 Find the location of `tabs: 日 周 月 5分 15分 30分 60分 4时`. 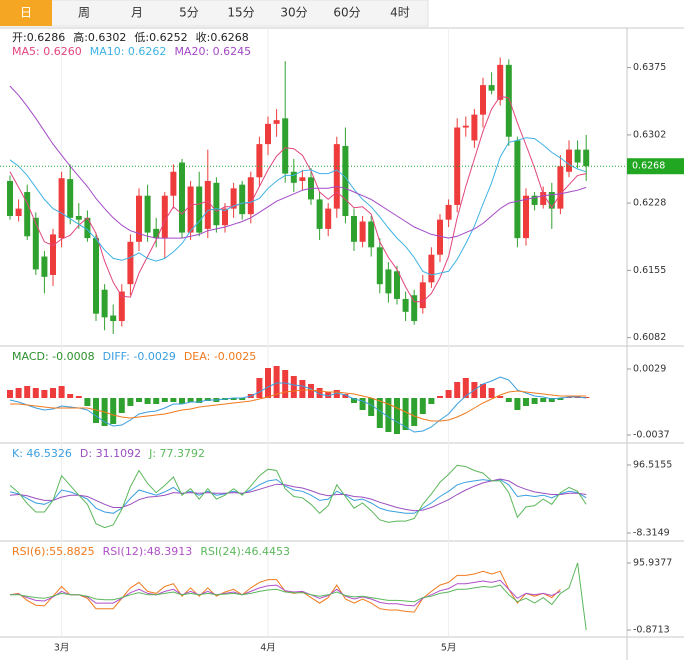

tabs: 日 周 月 5分 15分 30分 60分 4时 is located at coordinates (215, 13).